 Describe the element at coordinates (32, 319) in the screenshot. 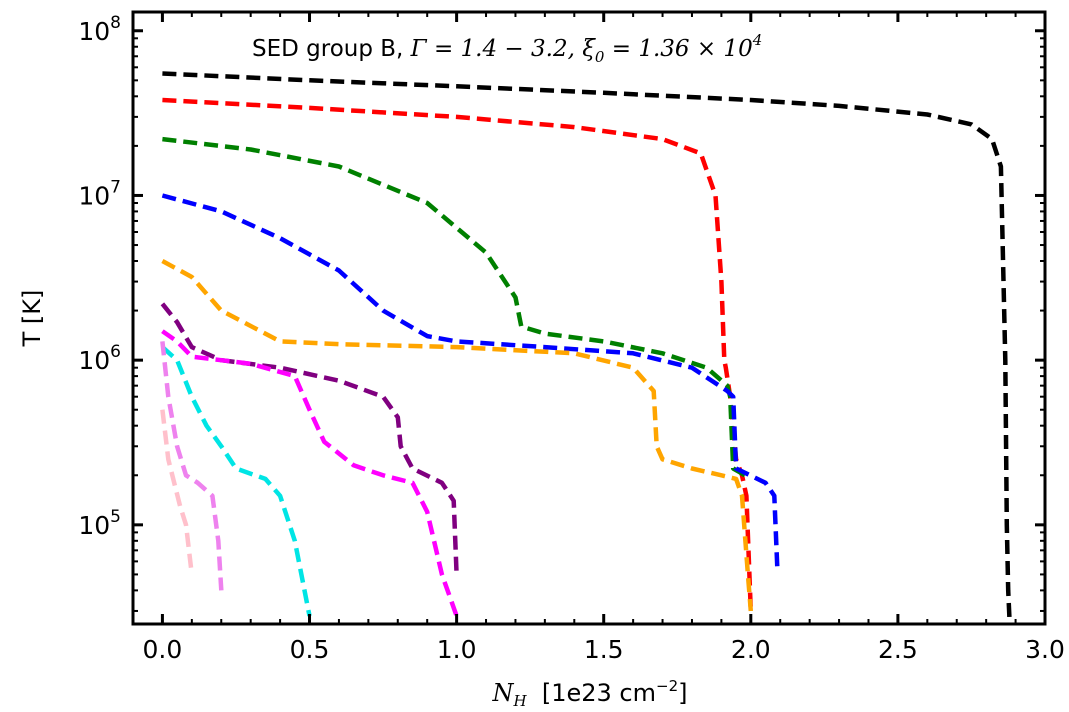

I see `y-axis-label: T [K]` at that location.